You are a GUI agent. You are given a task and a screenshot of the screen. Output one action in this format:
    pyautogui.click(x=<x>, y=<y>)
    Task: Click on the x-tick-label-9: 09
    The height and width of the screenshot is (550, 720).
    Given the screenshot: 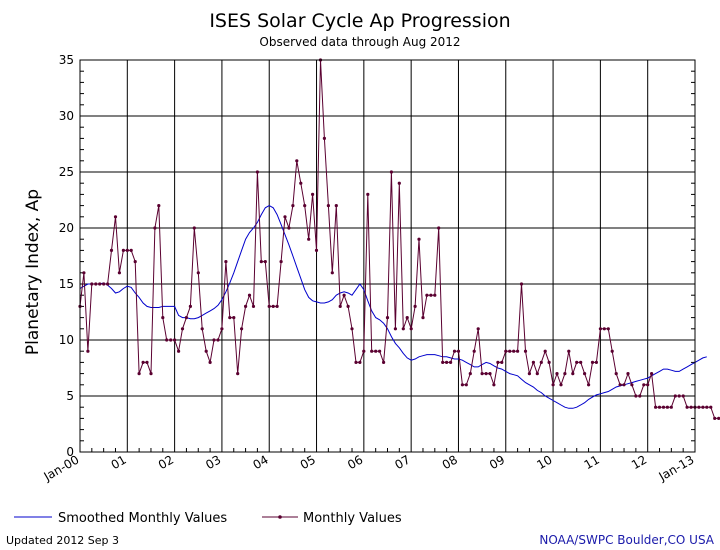 What is the action you would take?
    pyautogui.click(x=497, y=462)
    